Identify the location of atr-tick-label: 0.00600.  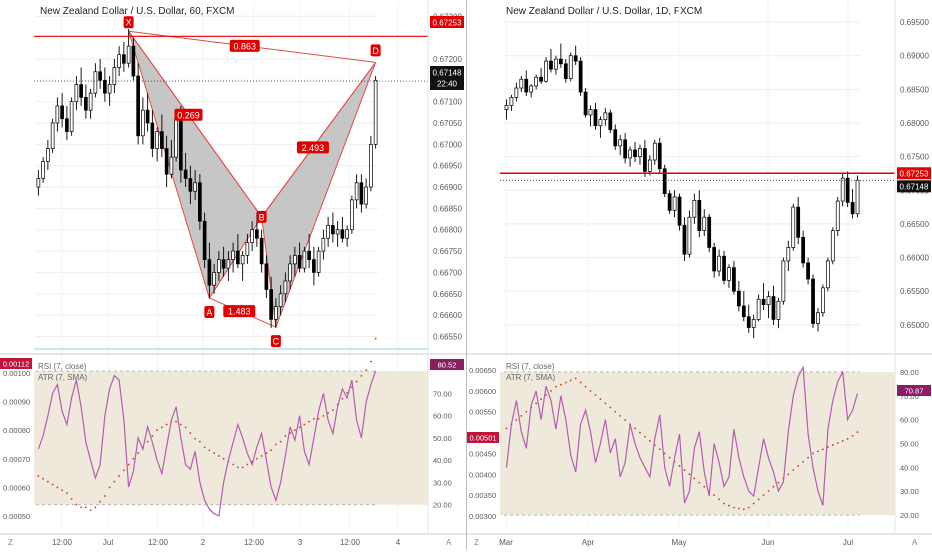
(482, 391).